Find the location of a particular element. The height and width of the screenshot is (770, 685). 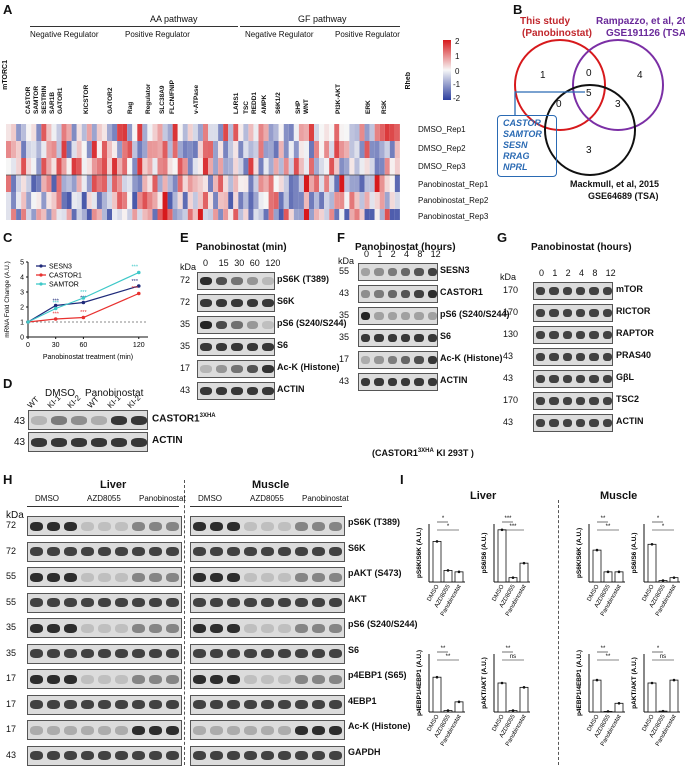

venn-diagram is located at coordinates (589, 107).